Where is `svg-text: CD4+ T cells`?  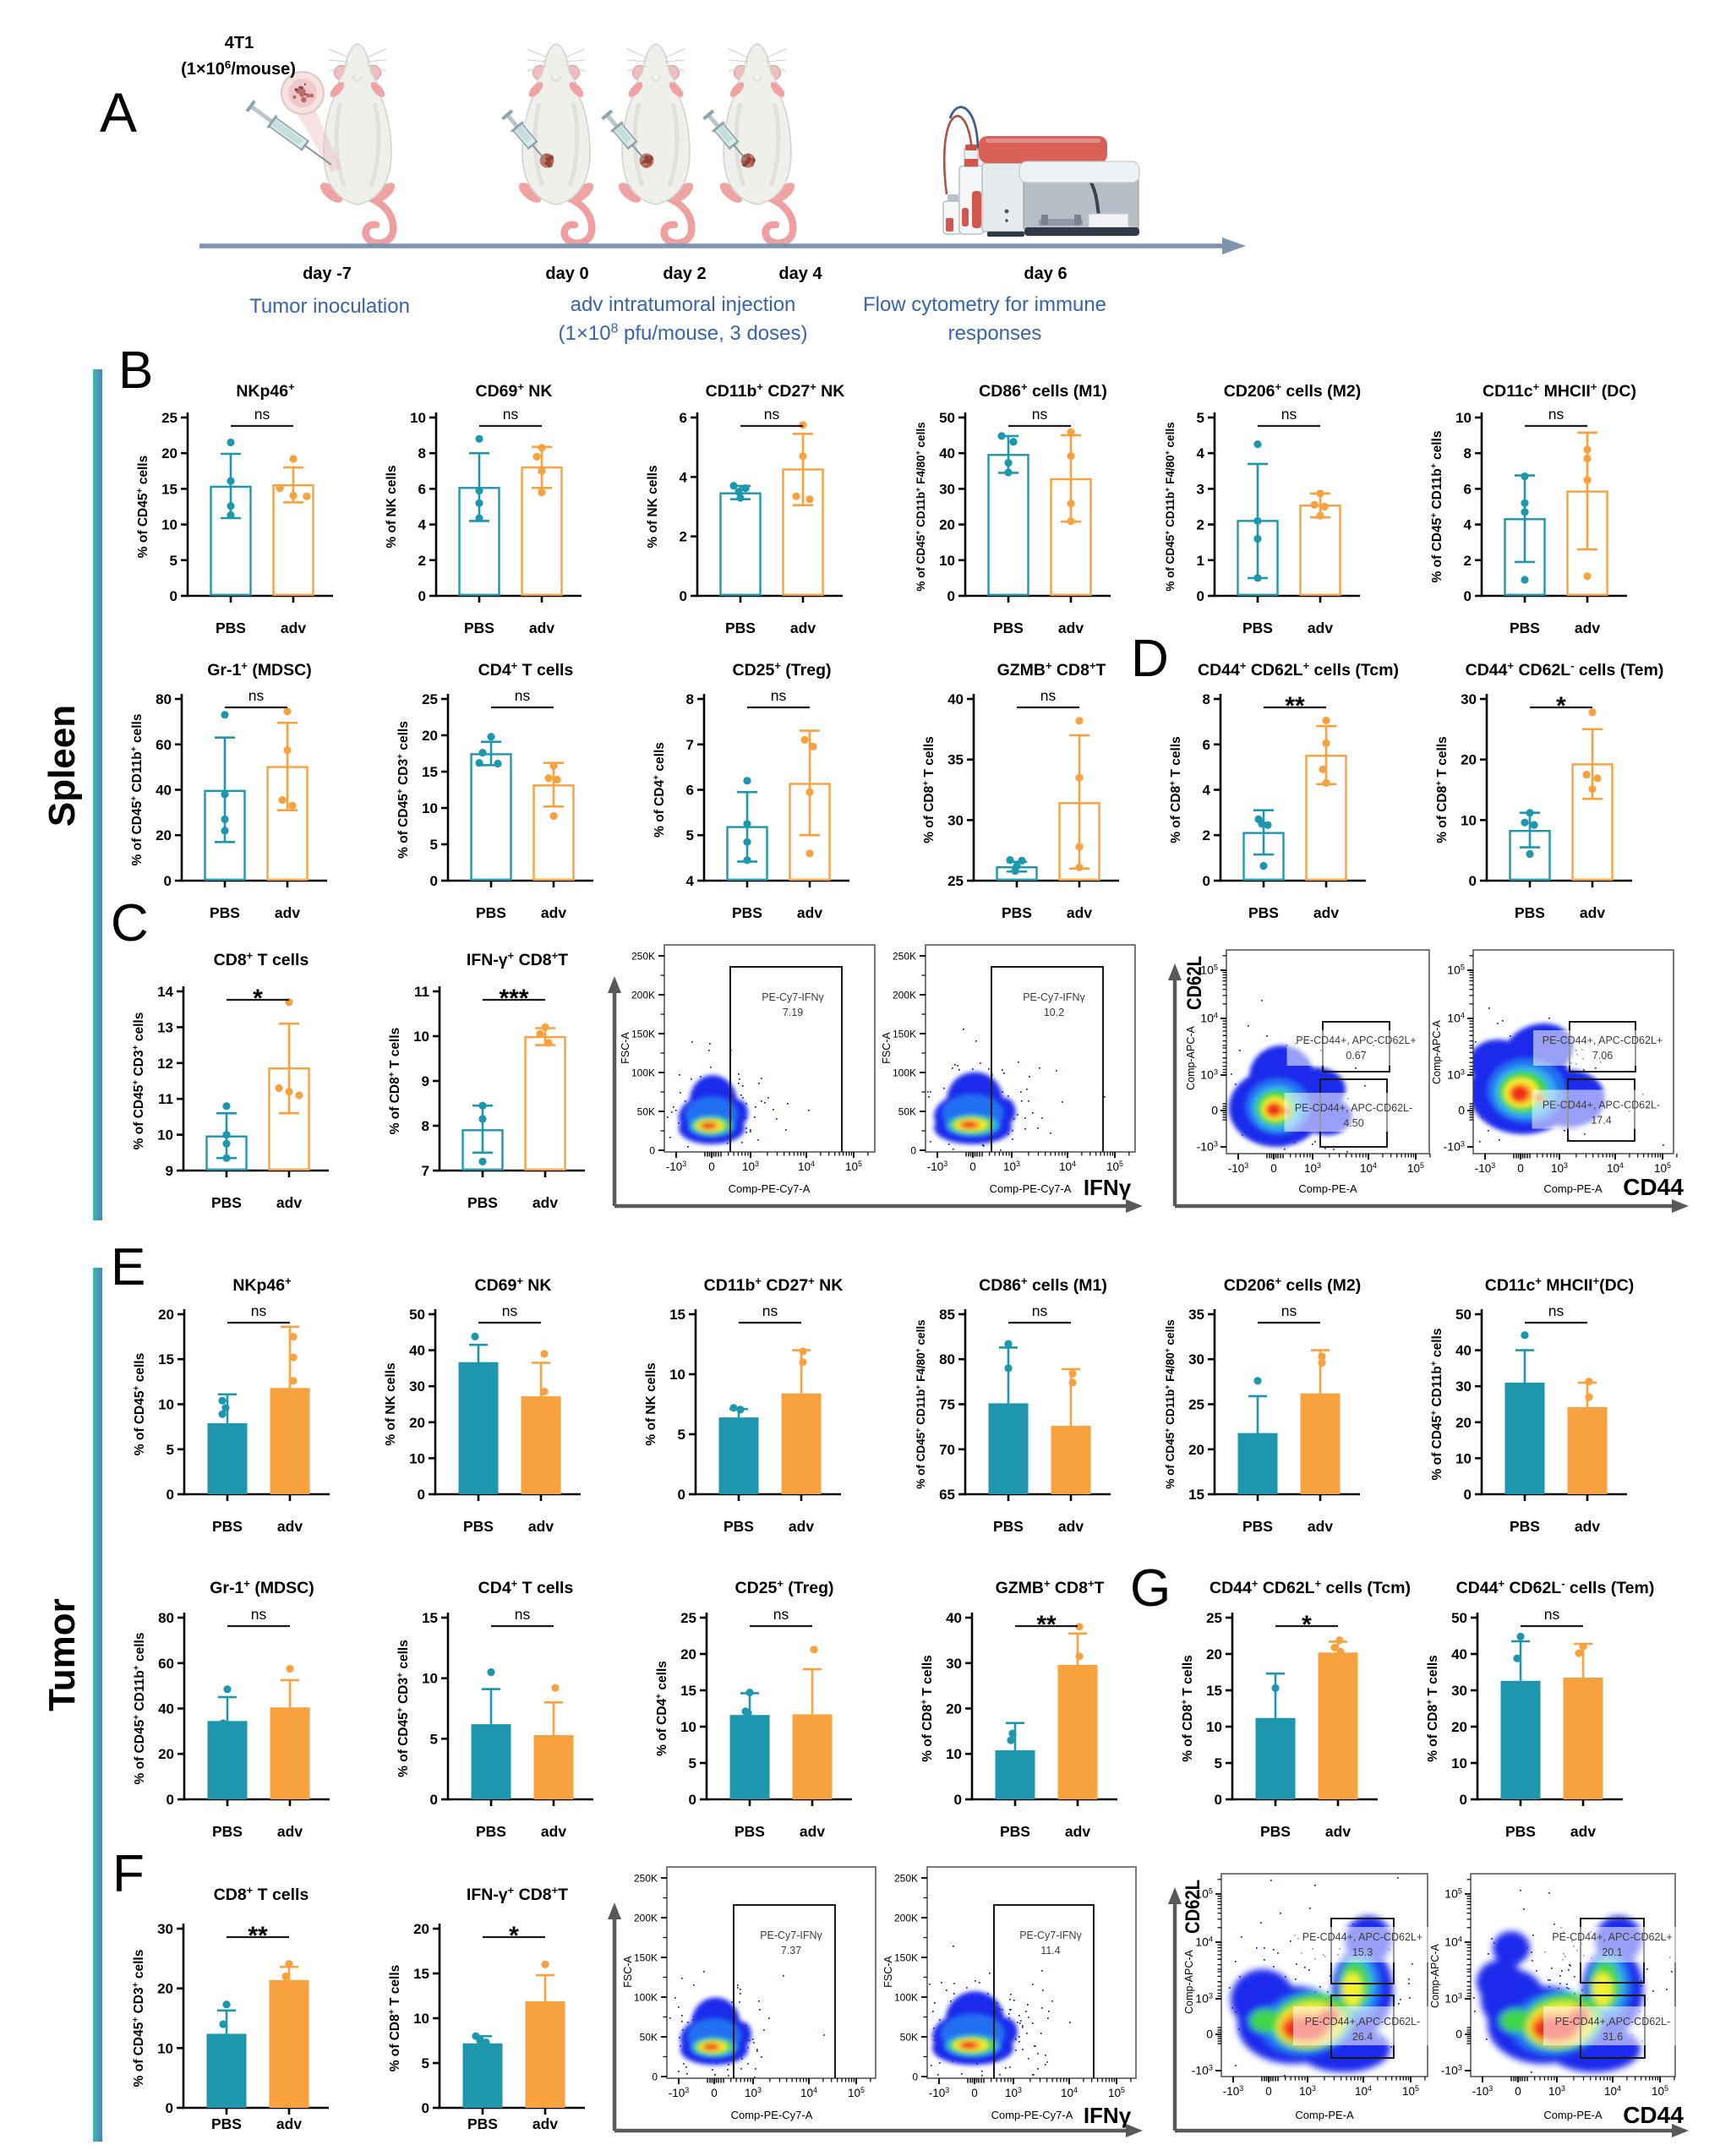 svg-text: CD4+ T cells is located at coordinates (526, 1587).